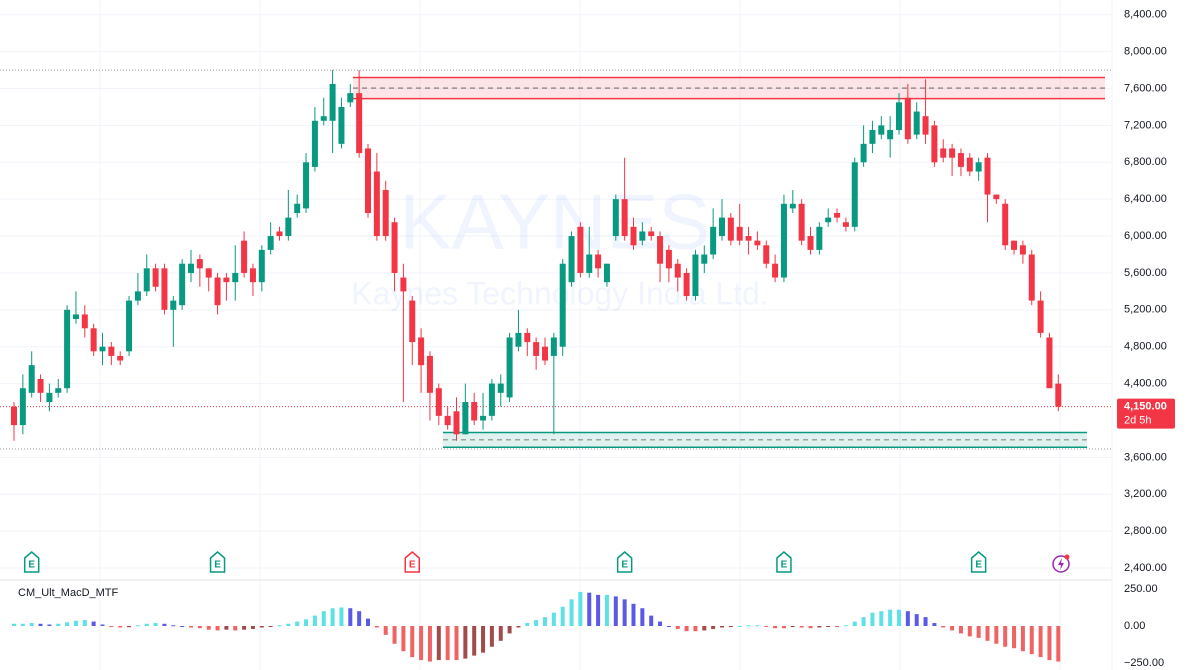  I want to click on last-price-box, so click(1146, 413).